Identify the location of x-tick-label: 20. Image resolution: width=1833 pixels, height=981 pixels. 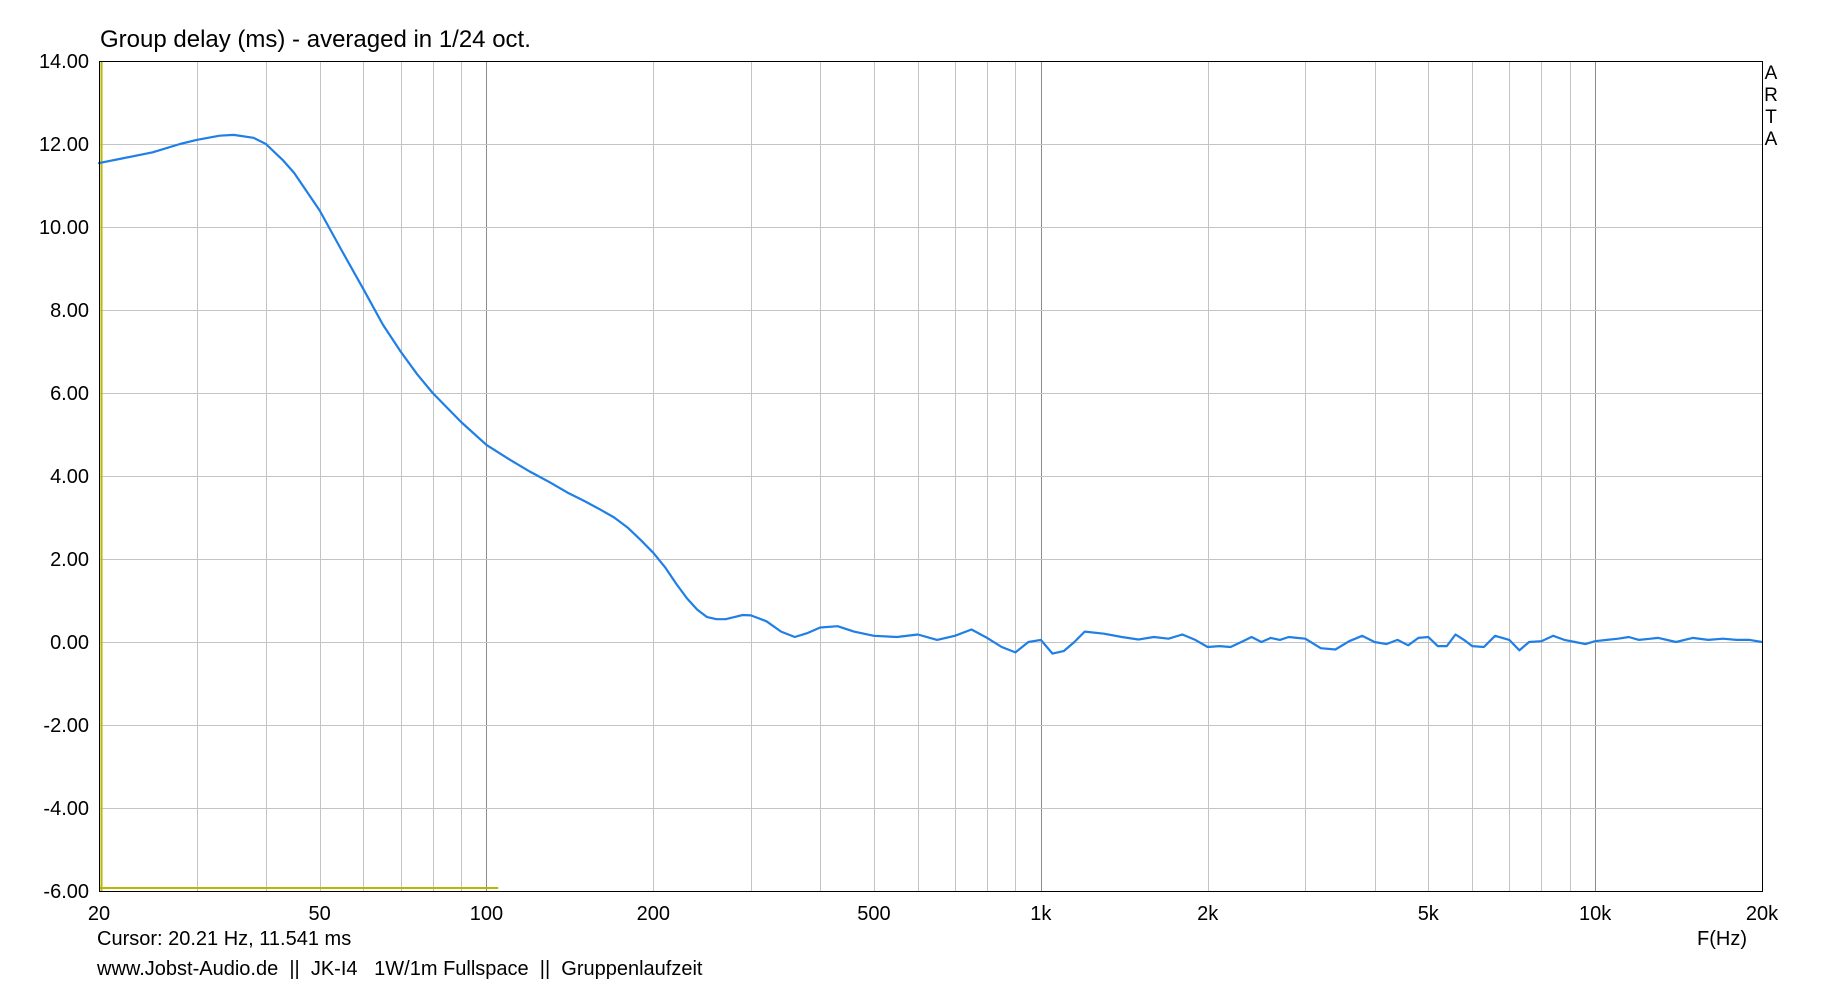
(99, 914).